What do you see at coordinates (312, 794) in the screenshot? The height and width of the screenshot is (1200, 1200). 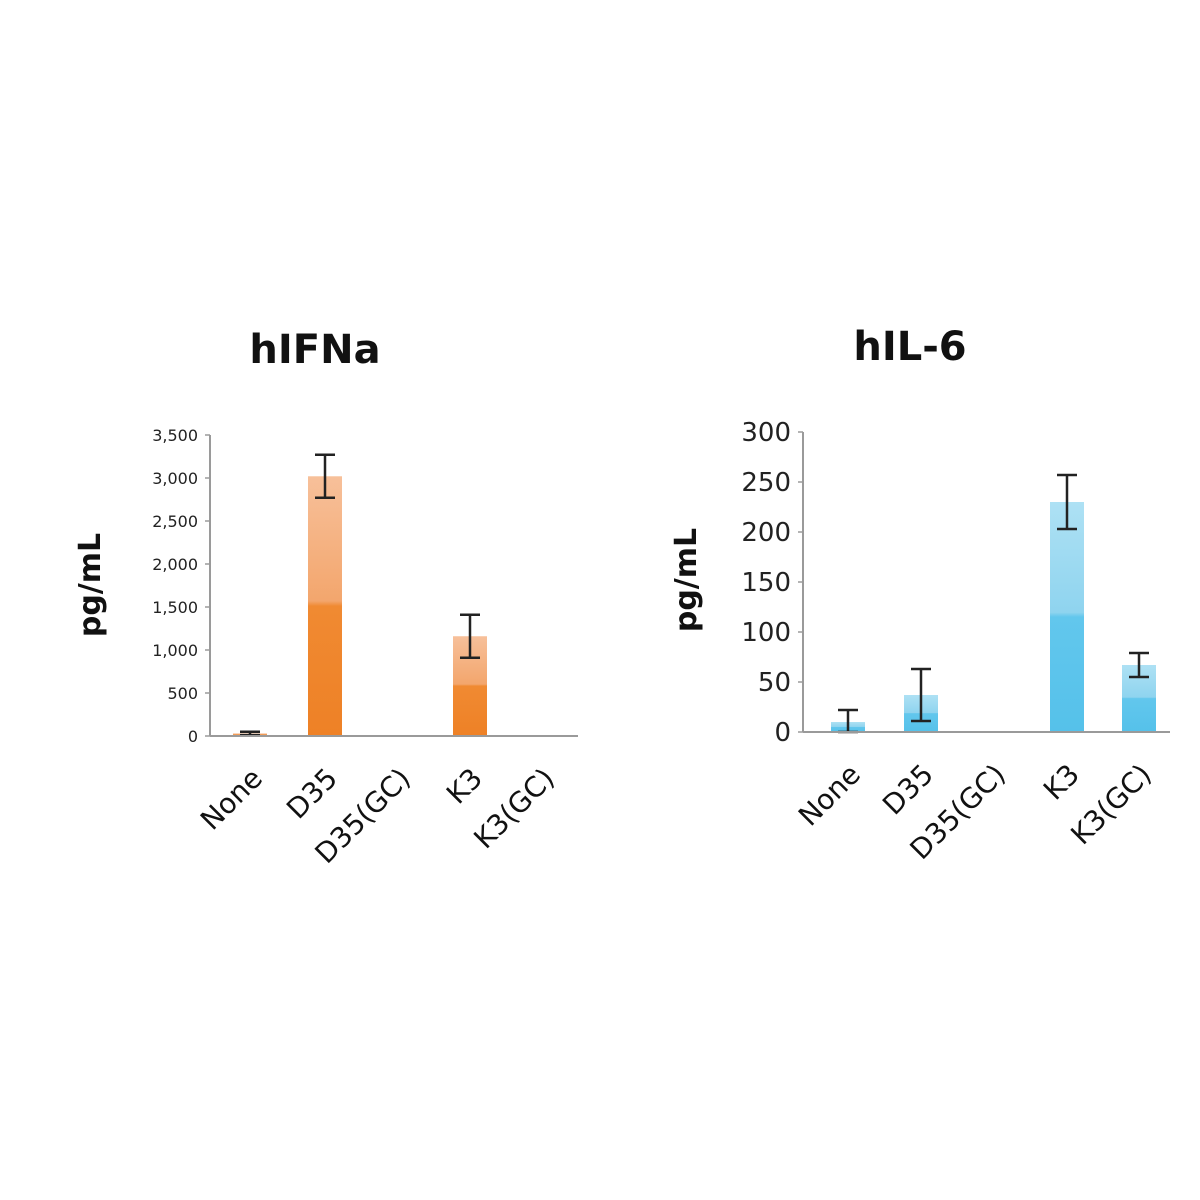 I see `chart-hifna-category-label: D35` at bounding box center [312, 794].